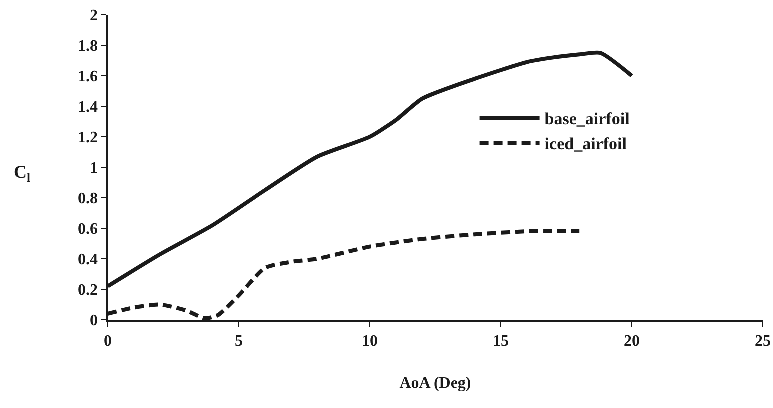  What do you see at coordinates (22, 173) in the screenshot?
I see `y-axis-title: C$_{l}$` at bounding box center [22, 173].